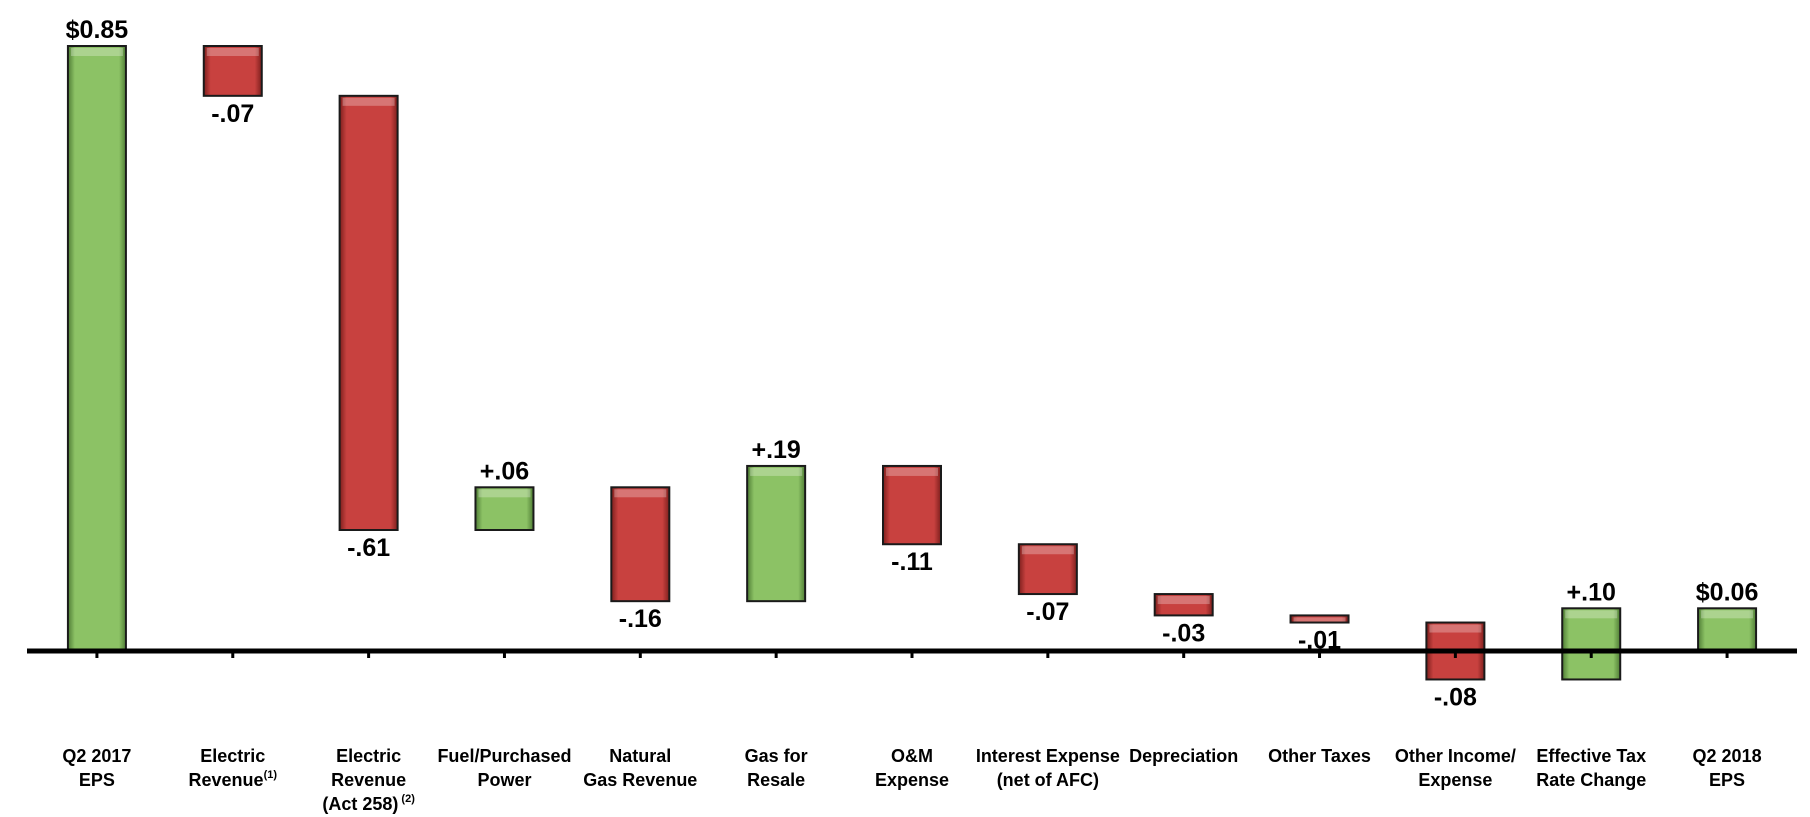 The width and height of the screenshot is (1810, 817). What do you see at coordinates (97, 30) in the screenshot?
I see `value-label-0: $0.85` at bounding box center [97, 30].